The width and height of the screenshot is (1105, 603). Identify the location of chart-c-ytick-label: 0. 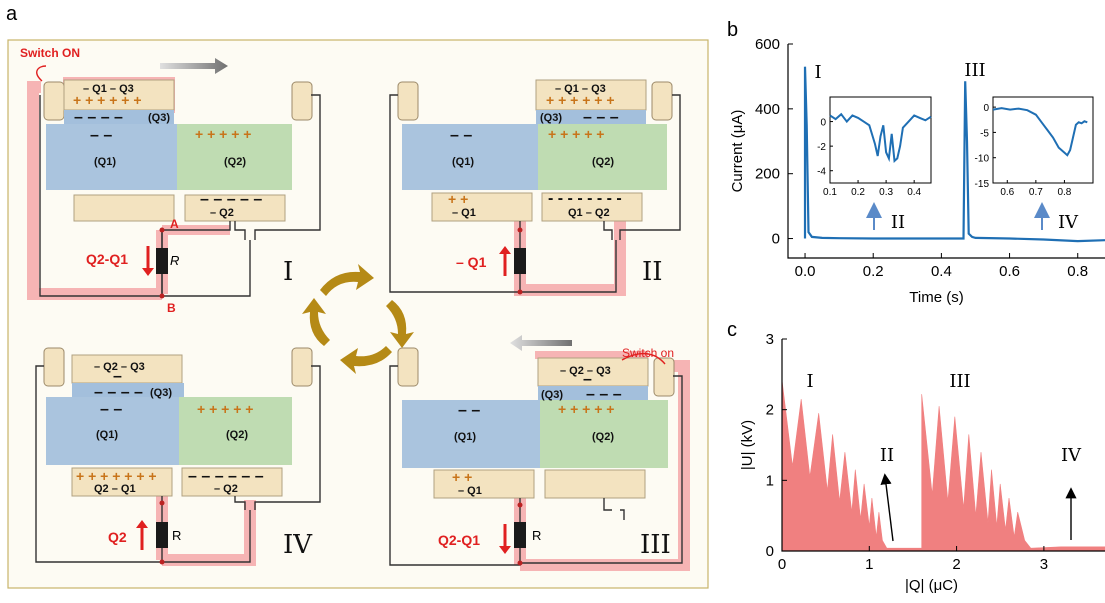
(770, 551).